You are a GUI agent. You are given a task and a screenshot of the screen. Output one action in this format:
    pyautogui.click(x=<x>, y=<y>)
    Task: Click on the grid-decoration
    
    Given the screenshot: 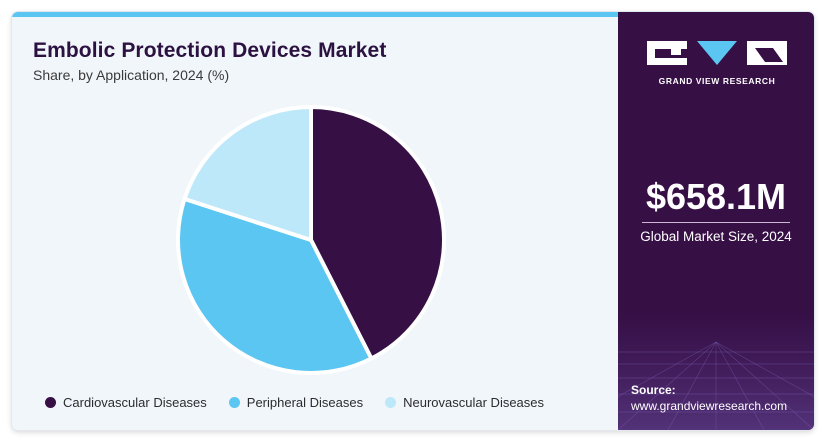 What is the action you would take?
    pyautogui.click(x=716, y=371)
    